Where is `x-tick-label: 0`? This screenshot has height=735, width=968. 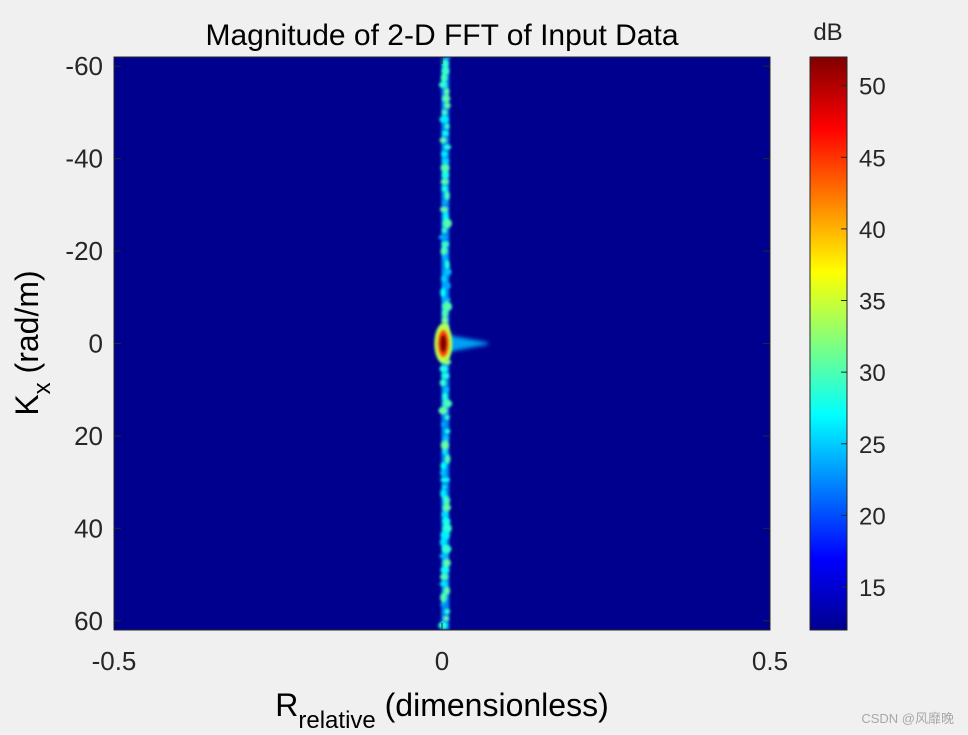 x-tick-label: 0 is located at coordinates (442, 661).